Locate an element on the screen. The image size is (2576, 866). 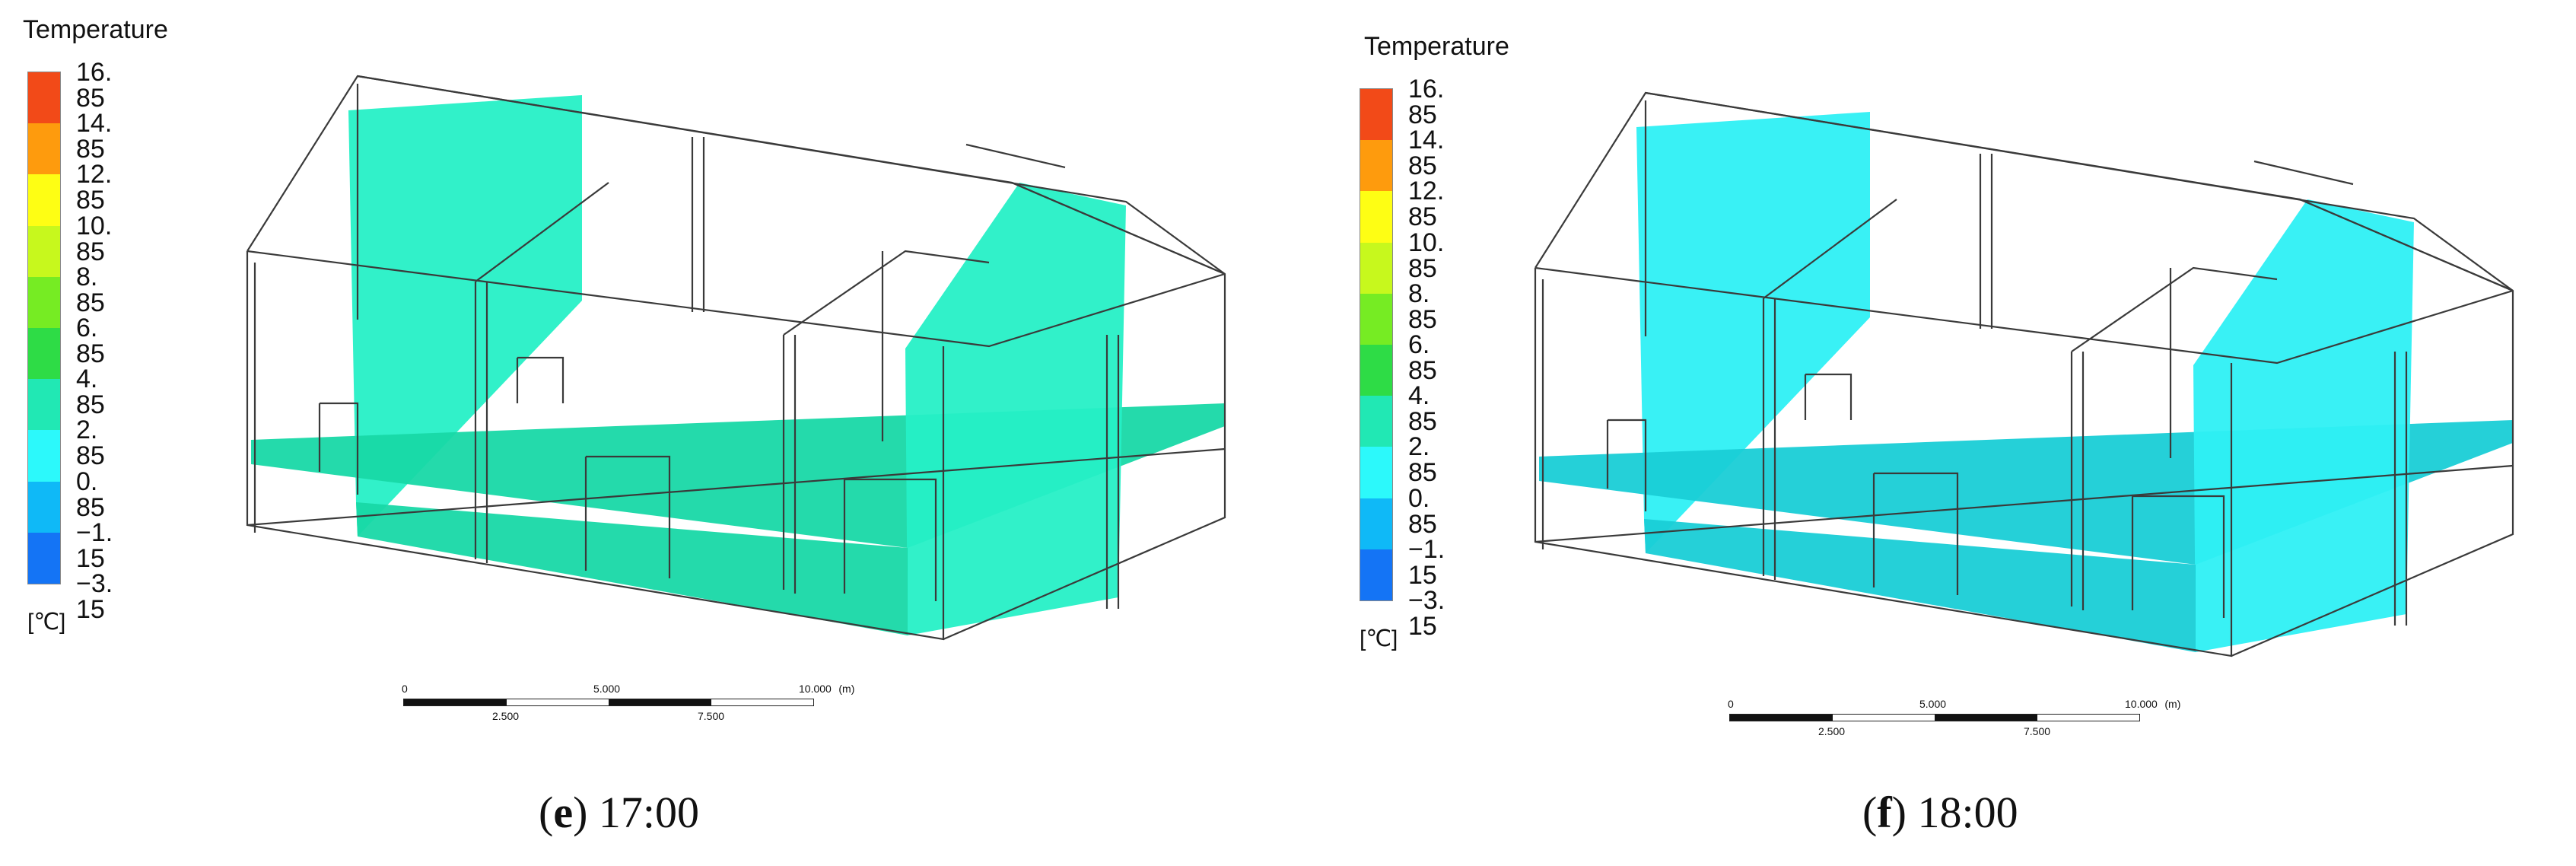
caption-time: 17:00 is located at coordinates (649, 812).